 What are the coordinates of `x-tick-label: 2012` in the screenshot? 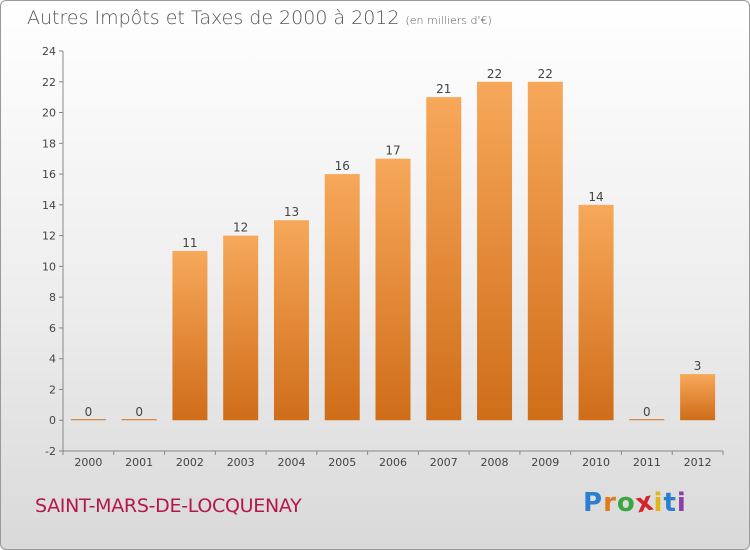 It's located at (698, 462).